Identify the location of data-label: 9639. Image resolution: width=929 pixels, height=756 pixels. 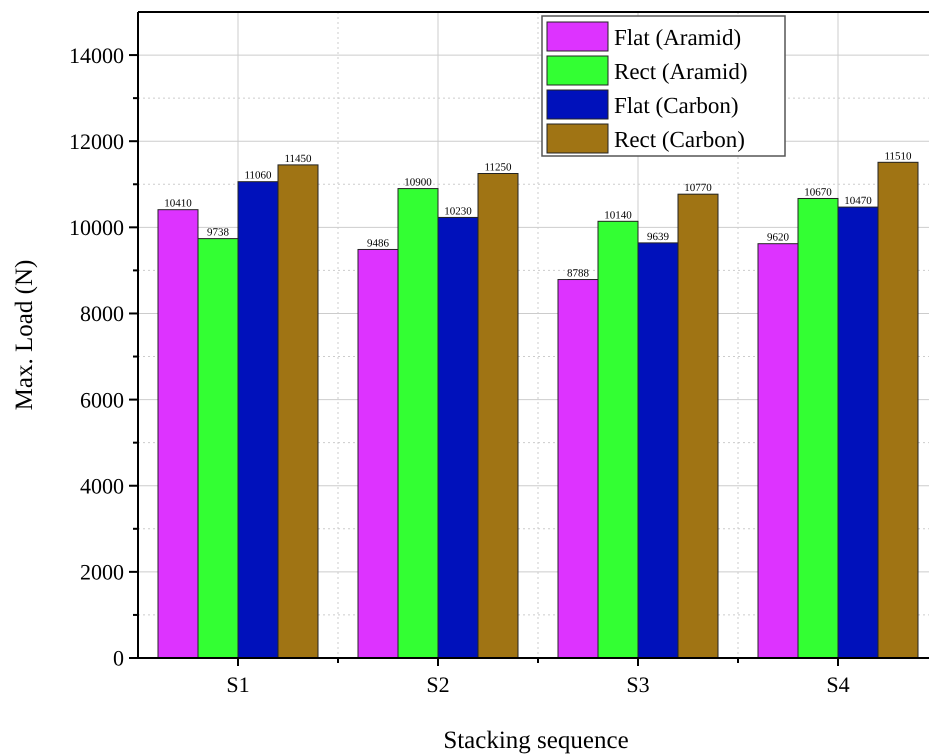
(658, 236).